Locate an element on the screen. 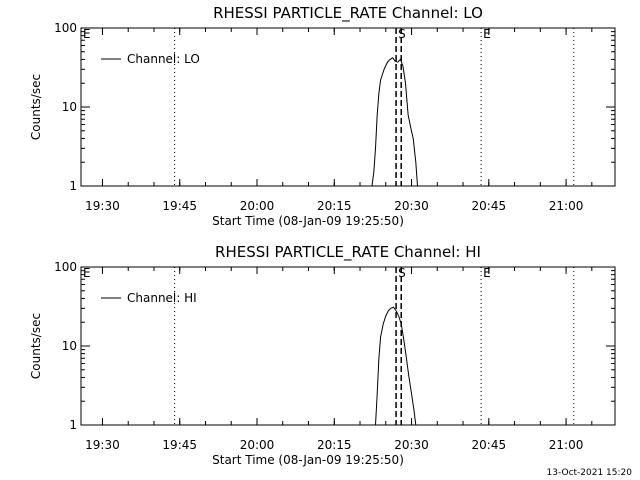 The image size is (640, 480). chart-title: RHESSI PARTICLE_RATE Channel: HI is located at coordinates (348, 252).